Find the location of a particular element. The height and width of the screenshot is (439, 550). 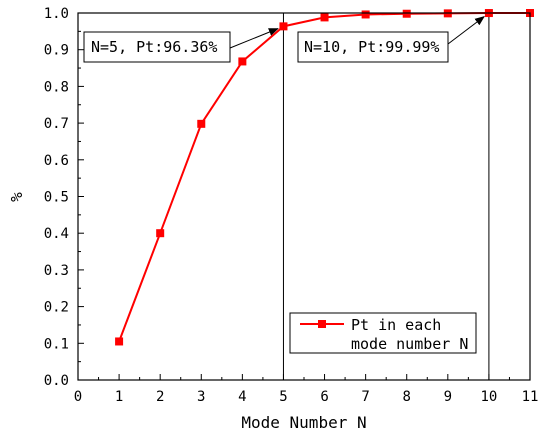

annotation-n10-box is located at coordinates (373, 47).